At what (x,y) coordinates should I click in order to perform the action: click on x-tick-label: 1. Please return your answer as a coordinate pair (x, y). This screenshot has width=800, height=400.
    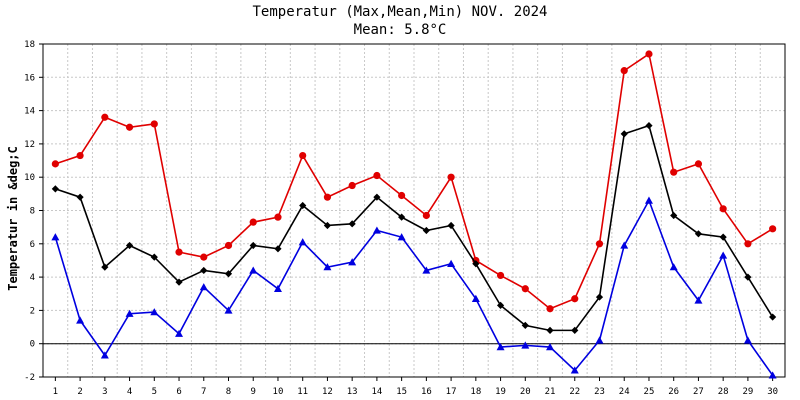
    Looking at the image, I should click on (55, 392).